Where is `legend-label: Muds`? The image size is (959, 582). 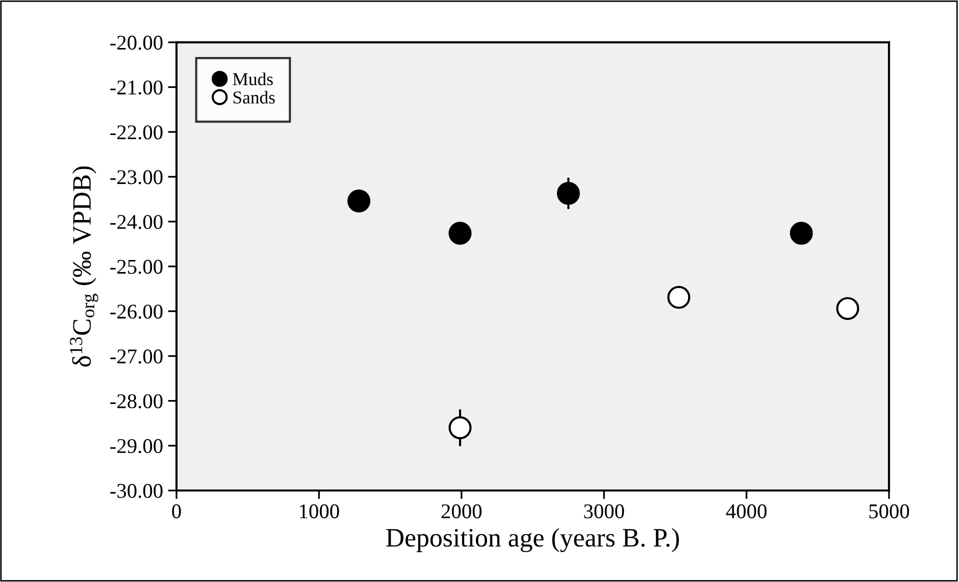 legend-label: Muds is located at coordinates (252, 79).